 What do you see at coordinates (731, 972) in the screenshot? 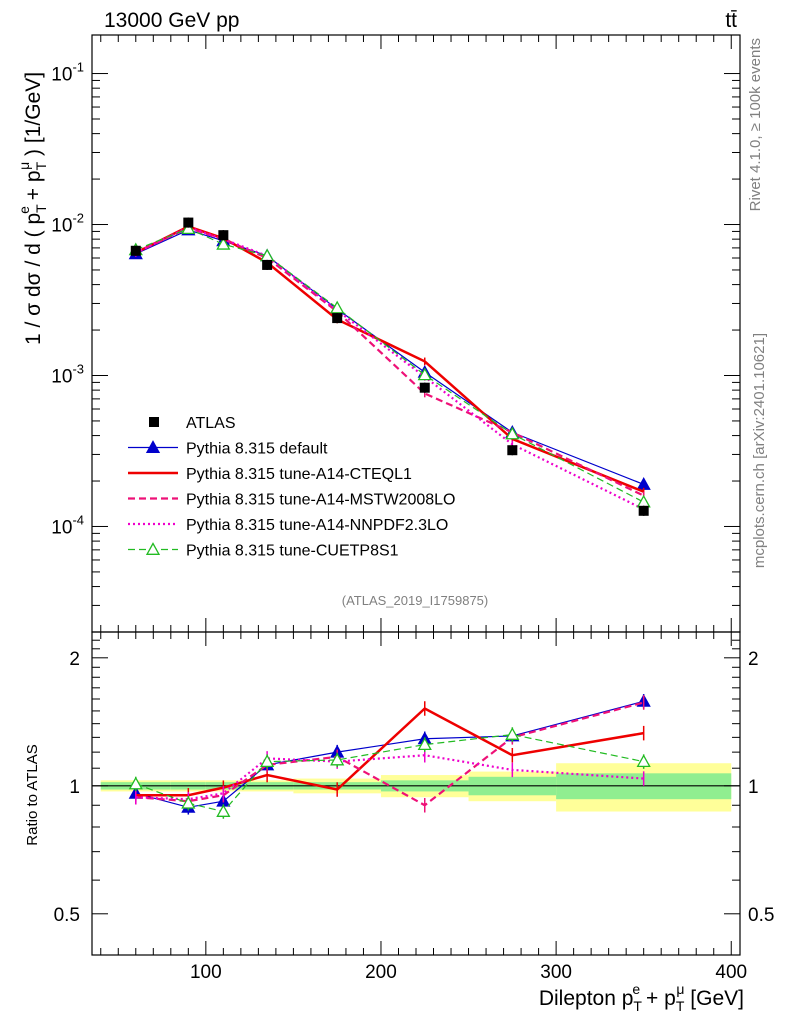
I see `x-tick-label: 400` at bounding box center [731, 972].